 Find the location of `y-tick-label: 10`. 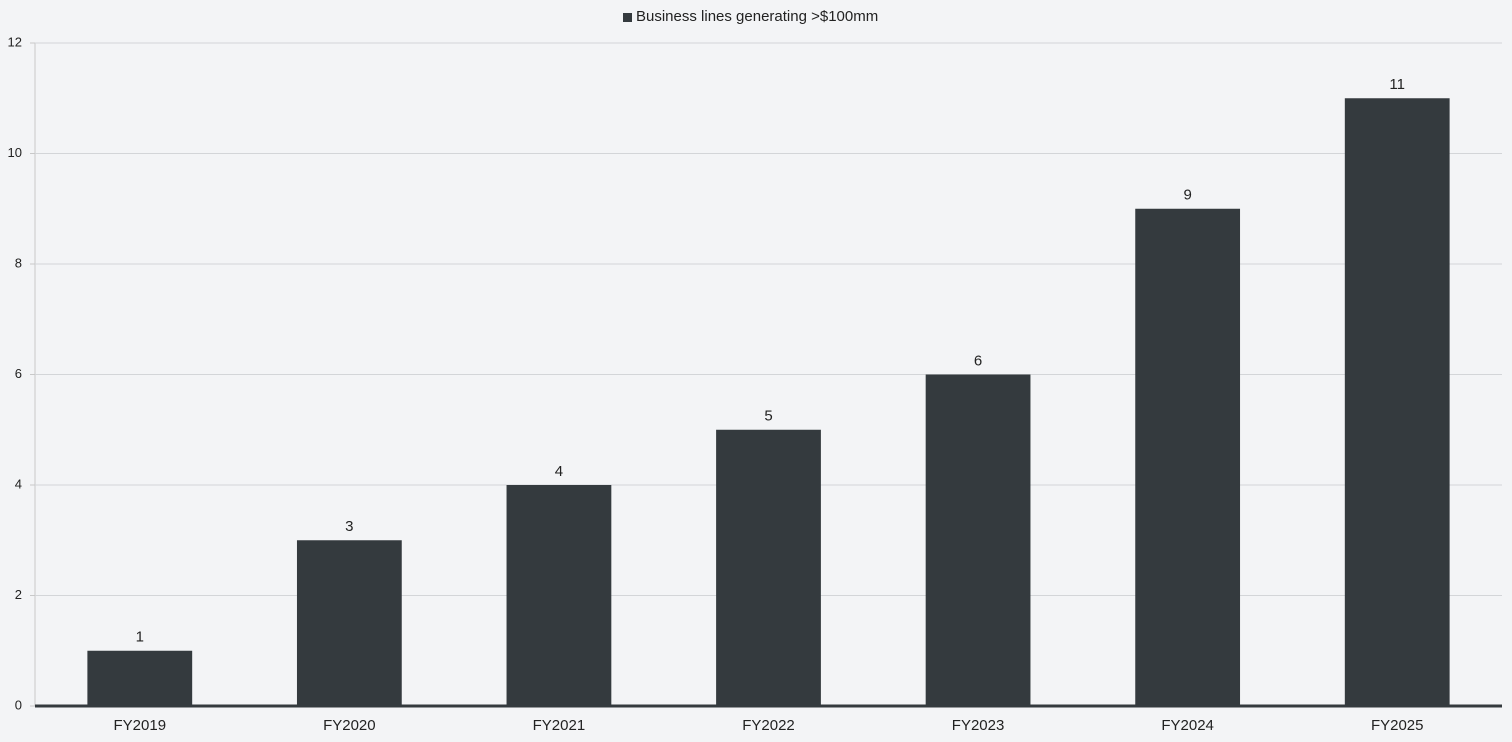

y-tick-label: 10 is located at coordinates (15, 152).